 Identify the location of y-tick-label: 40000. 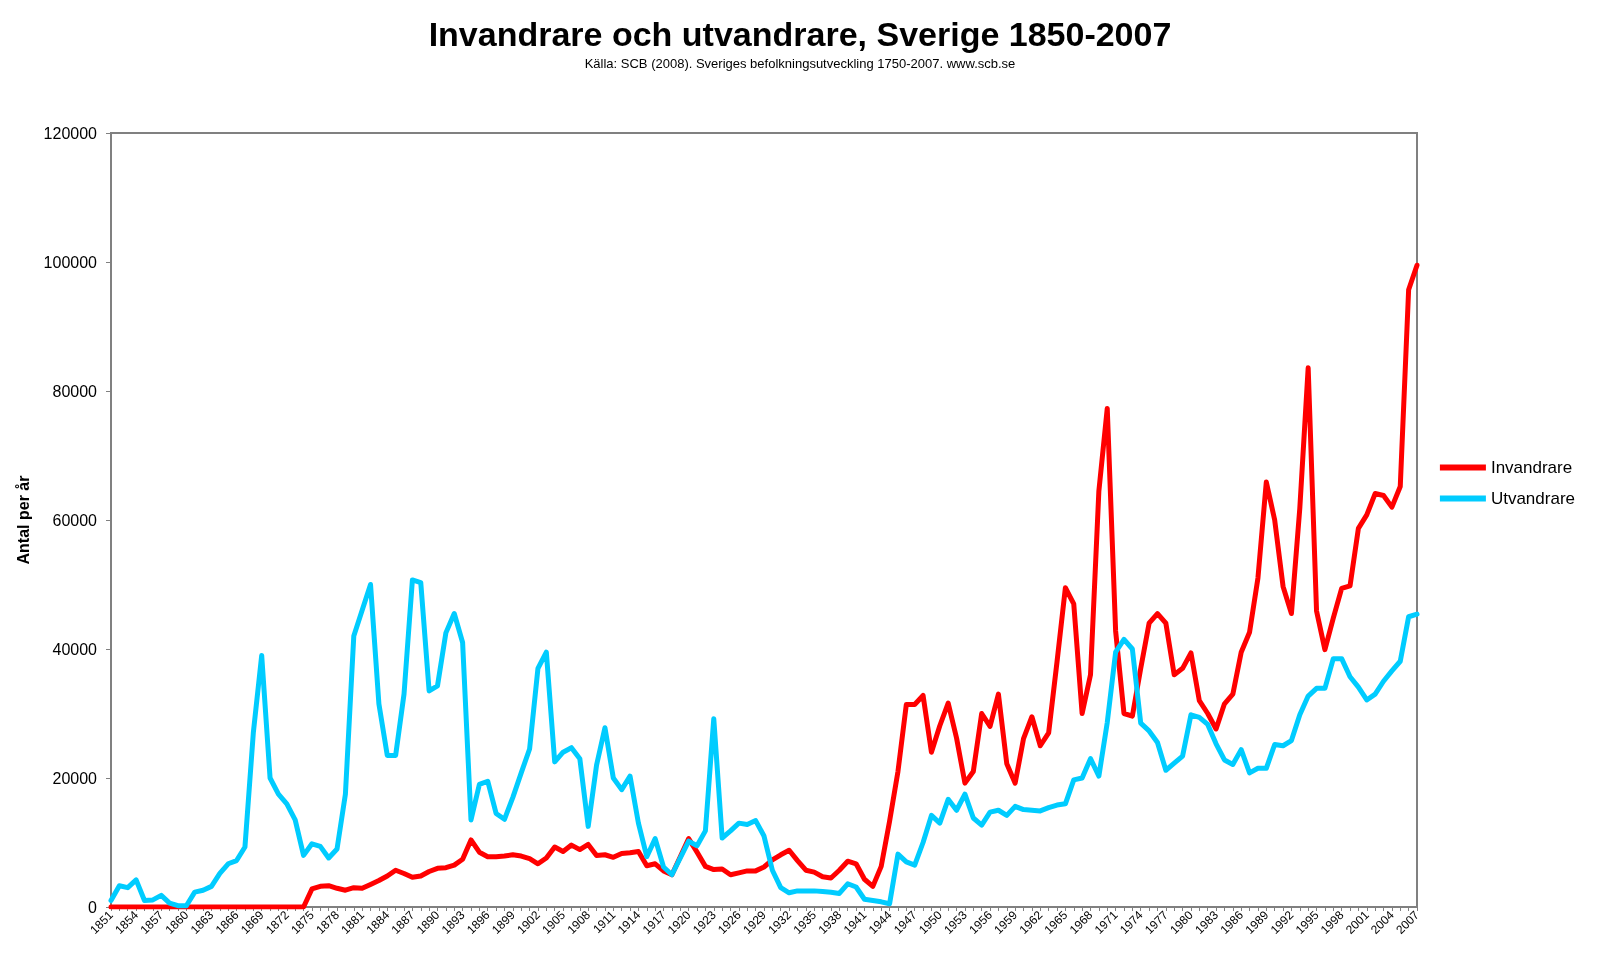
(75, 649).